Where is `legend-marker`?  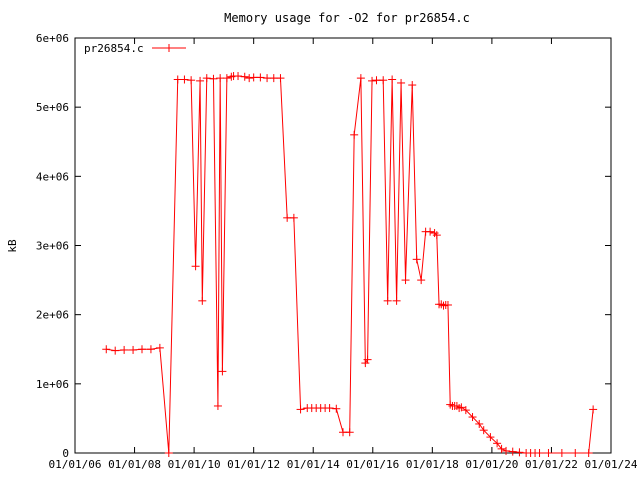 legend-marker is located at coordinates (169, 48).